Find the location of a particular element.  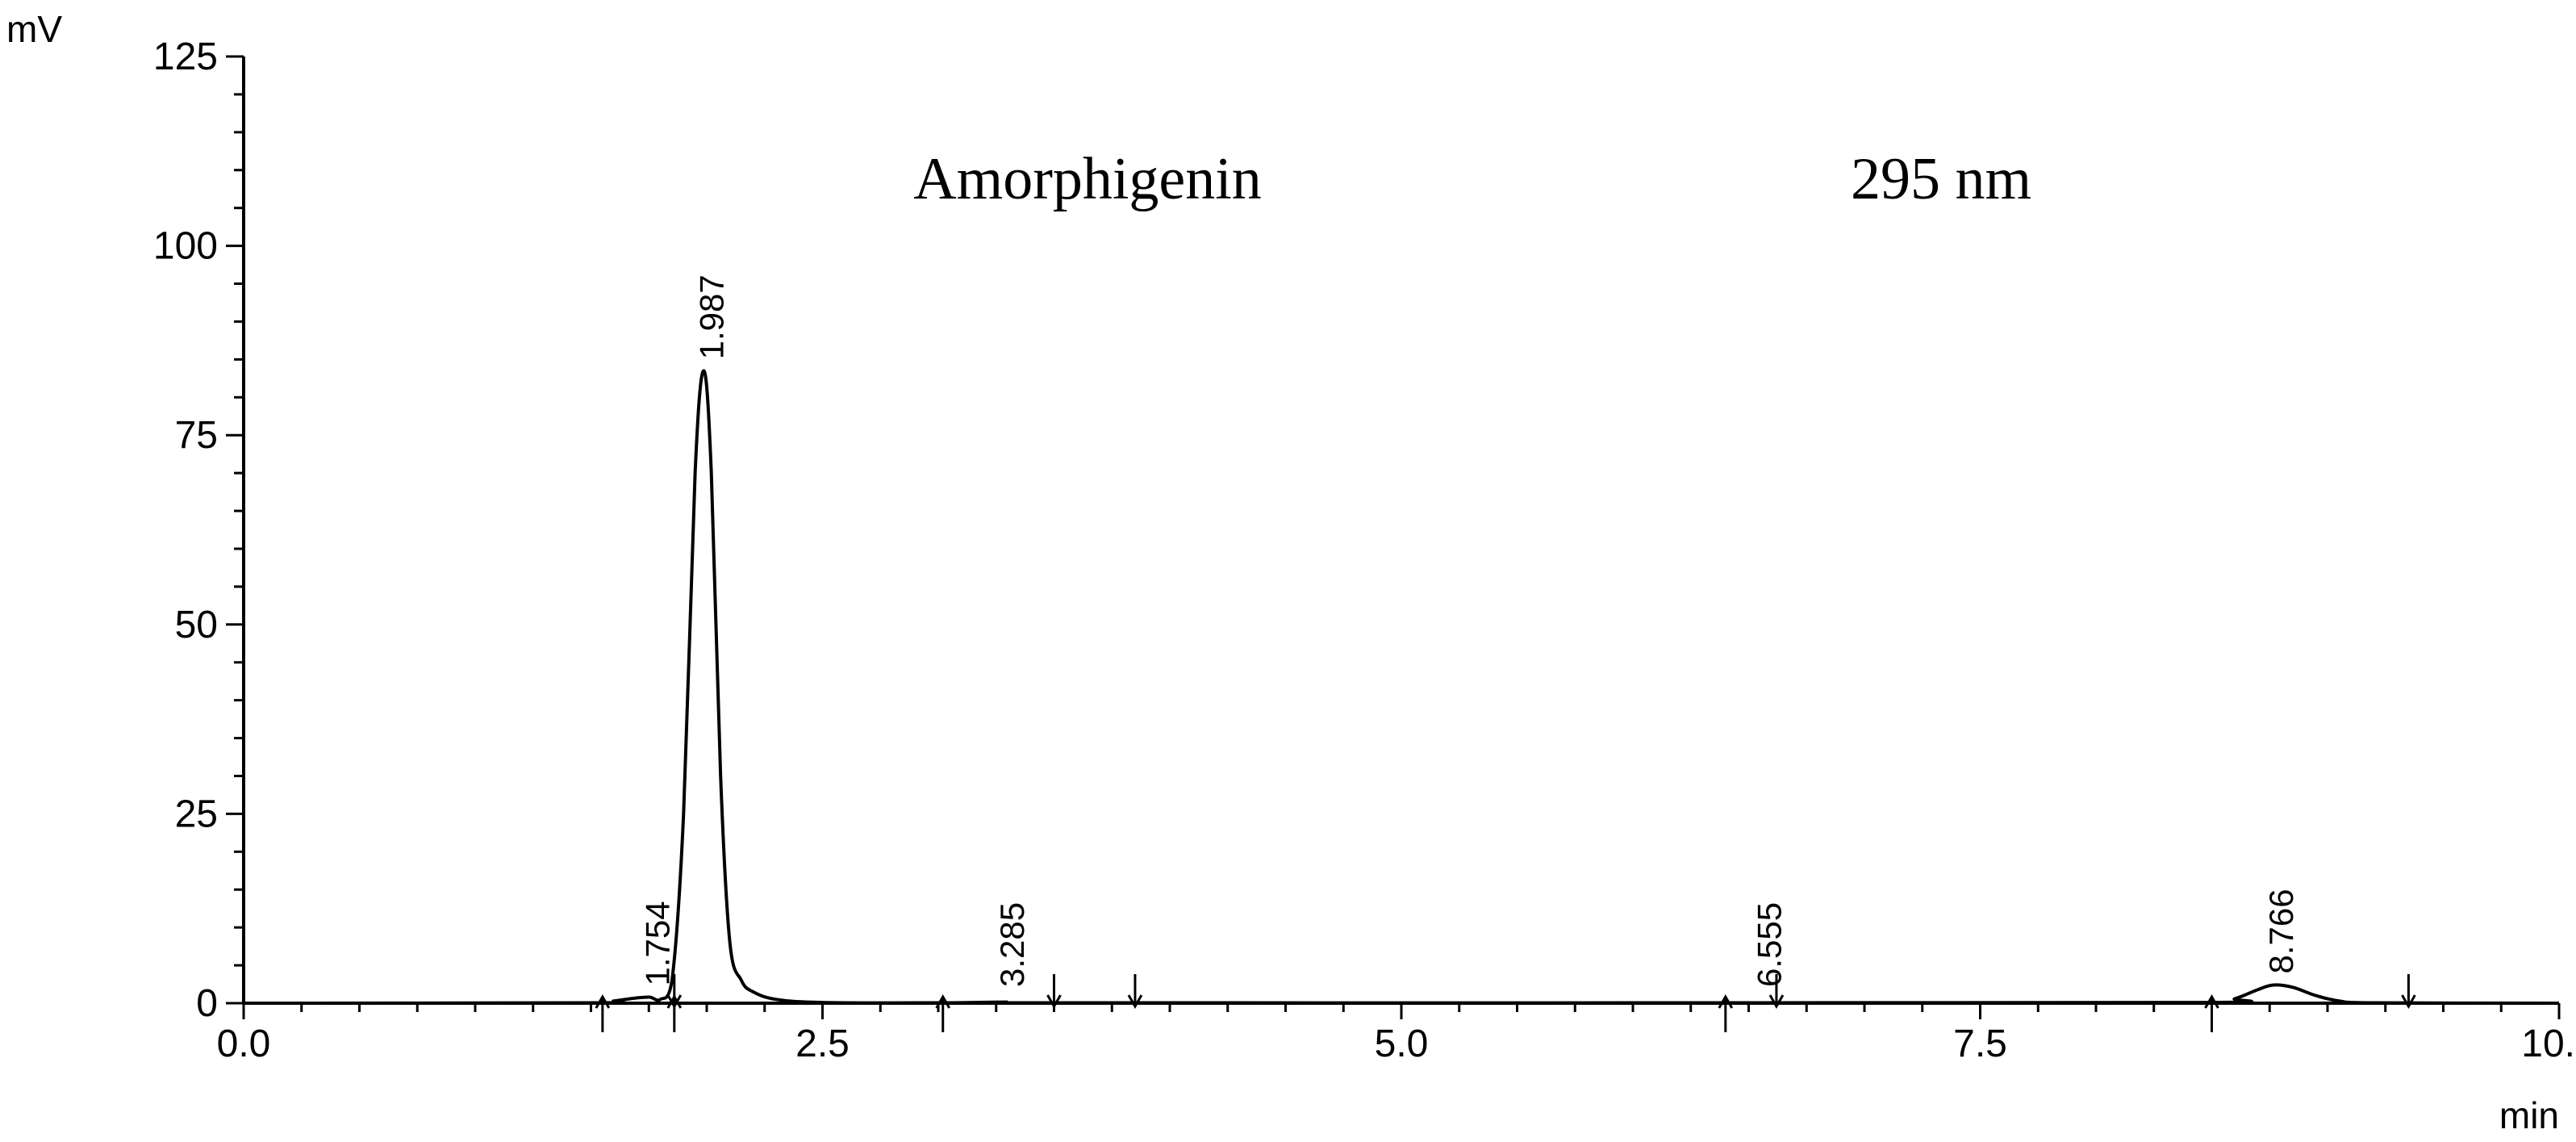

peak-retention-label: 1.987 is located at coordinates (711, 316).